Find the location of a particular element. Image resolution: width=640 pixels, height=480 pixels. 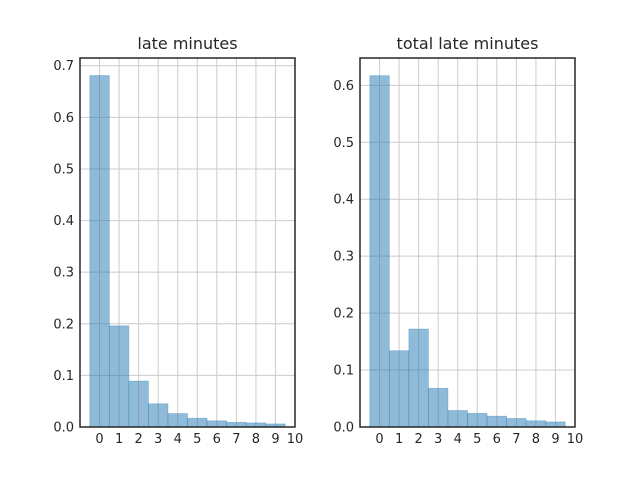

chart-title: total late minutes is located at coordinates (468, 43).